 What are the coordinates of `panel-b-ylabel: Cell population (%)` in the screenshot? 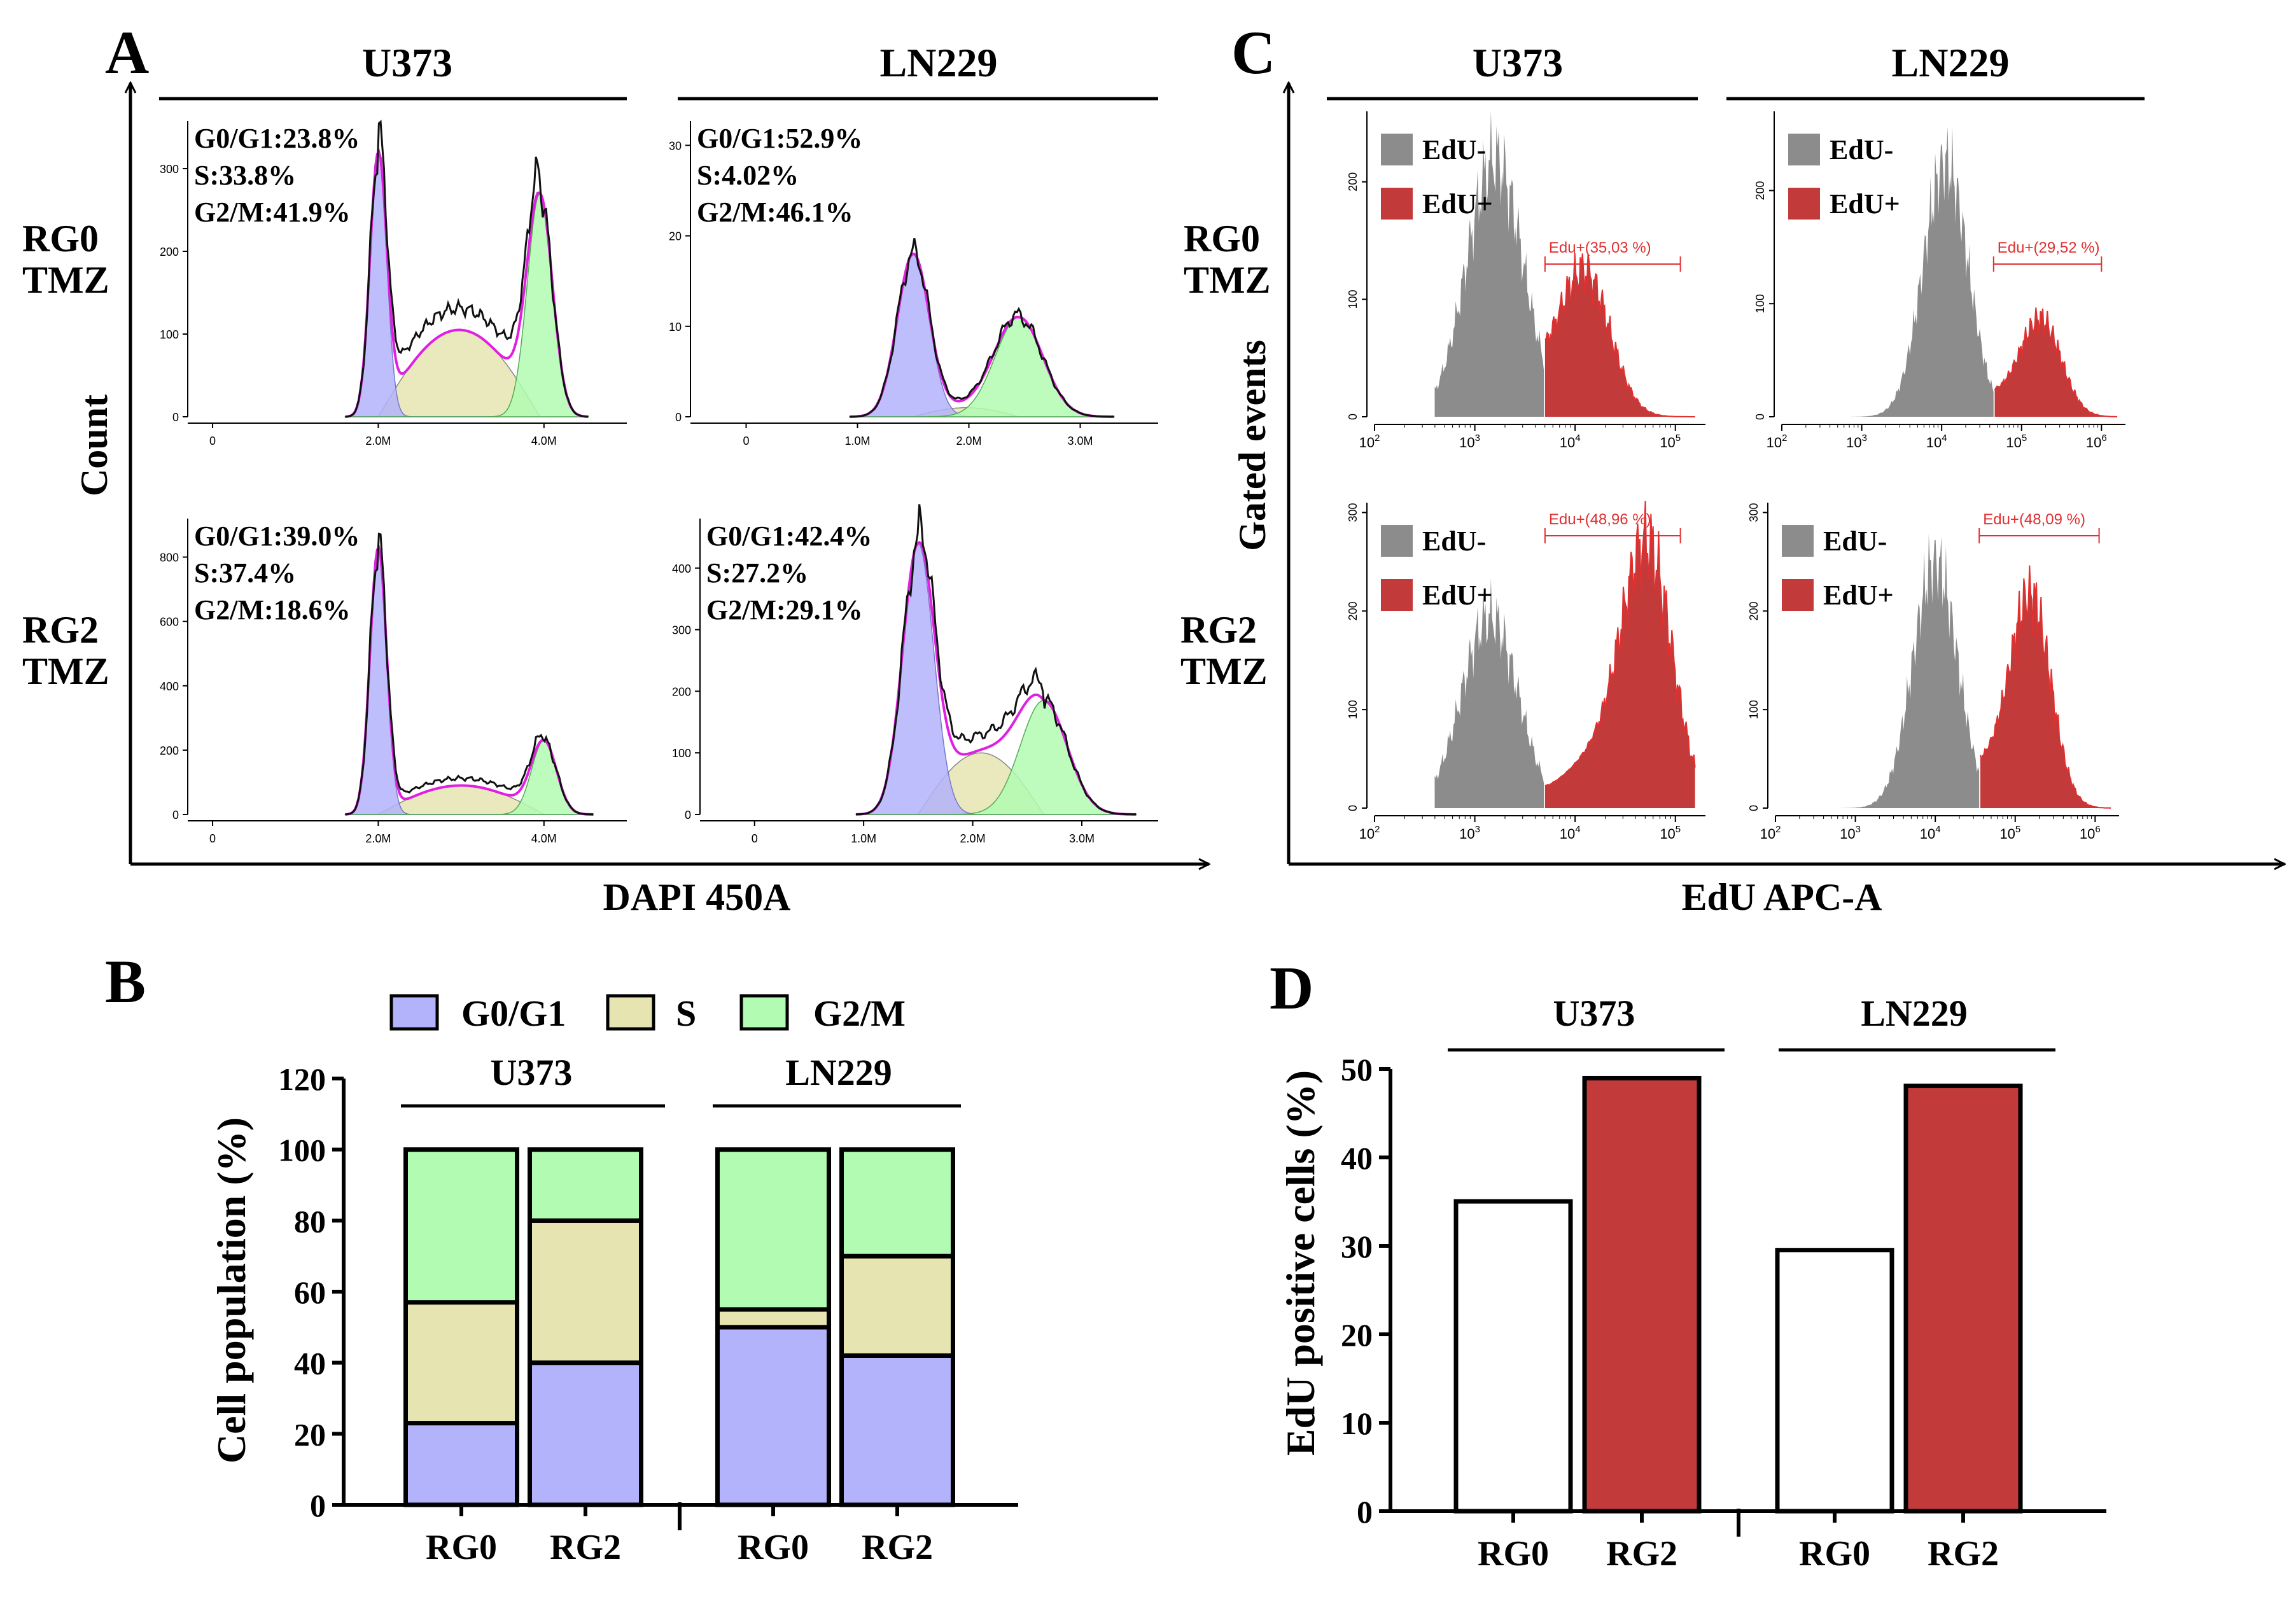 It's located at (231, 1290).